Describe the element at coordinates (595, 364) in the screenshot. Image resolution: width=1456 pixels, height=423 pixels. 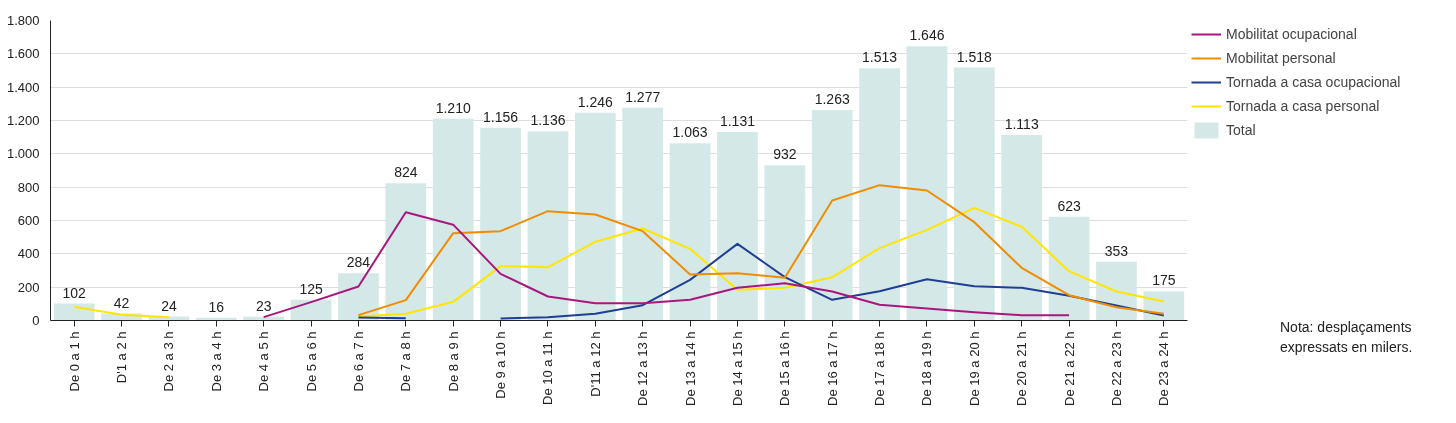
I see `x-tick-label: D'11 a 12 h` at that location.